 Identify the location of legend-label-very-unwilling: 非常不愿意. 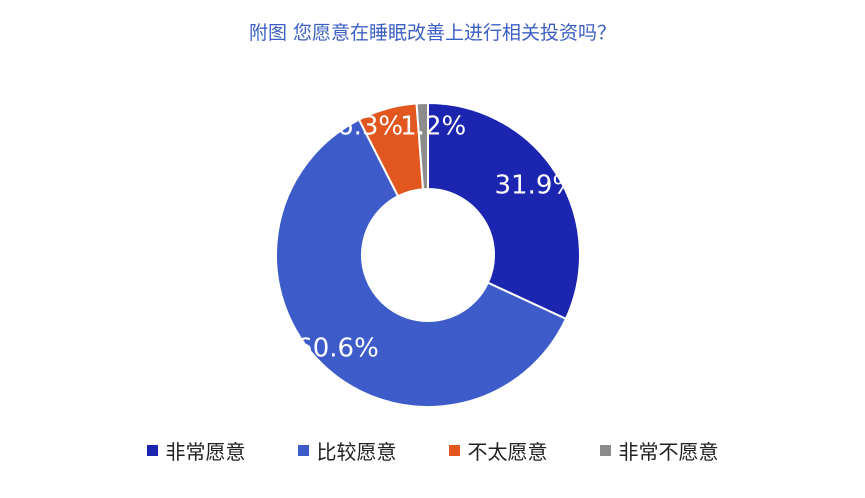
(668, 452).